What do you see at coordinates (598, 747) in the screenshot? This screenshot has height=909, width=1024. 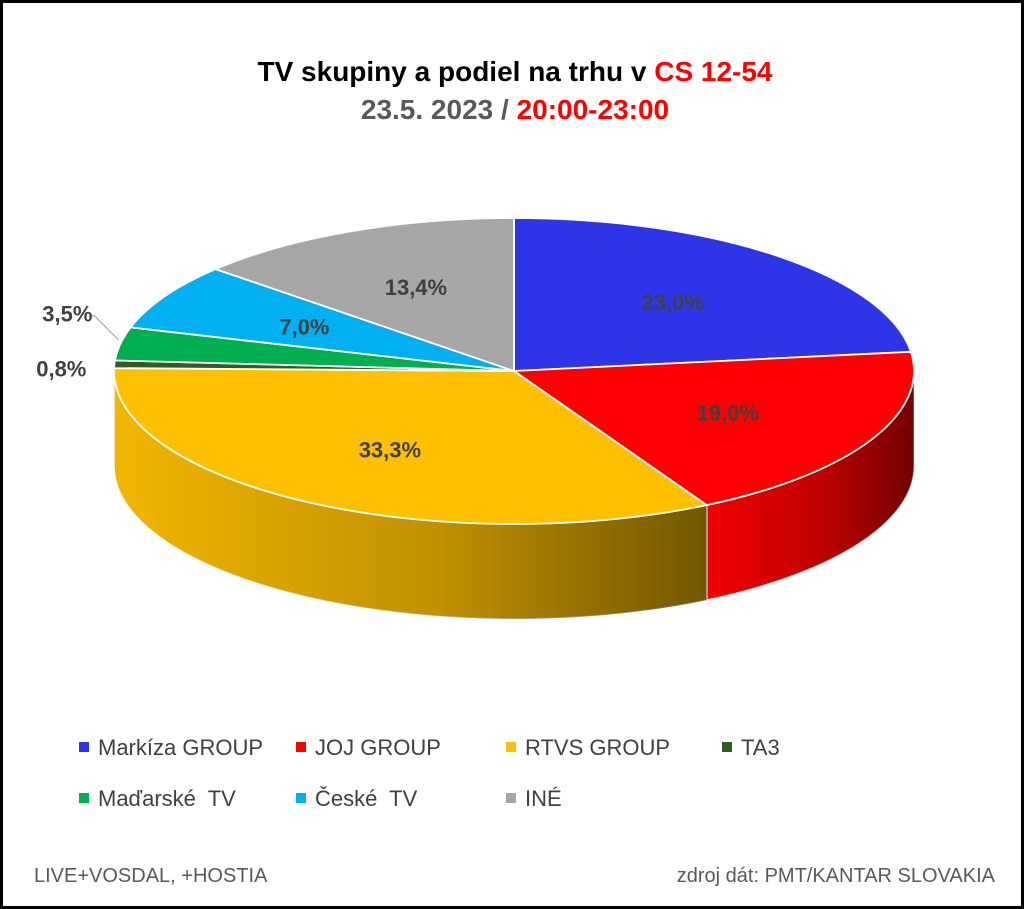 I see `legend-label: RTVS GROUP` at bounding box center [598, 747].